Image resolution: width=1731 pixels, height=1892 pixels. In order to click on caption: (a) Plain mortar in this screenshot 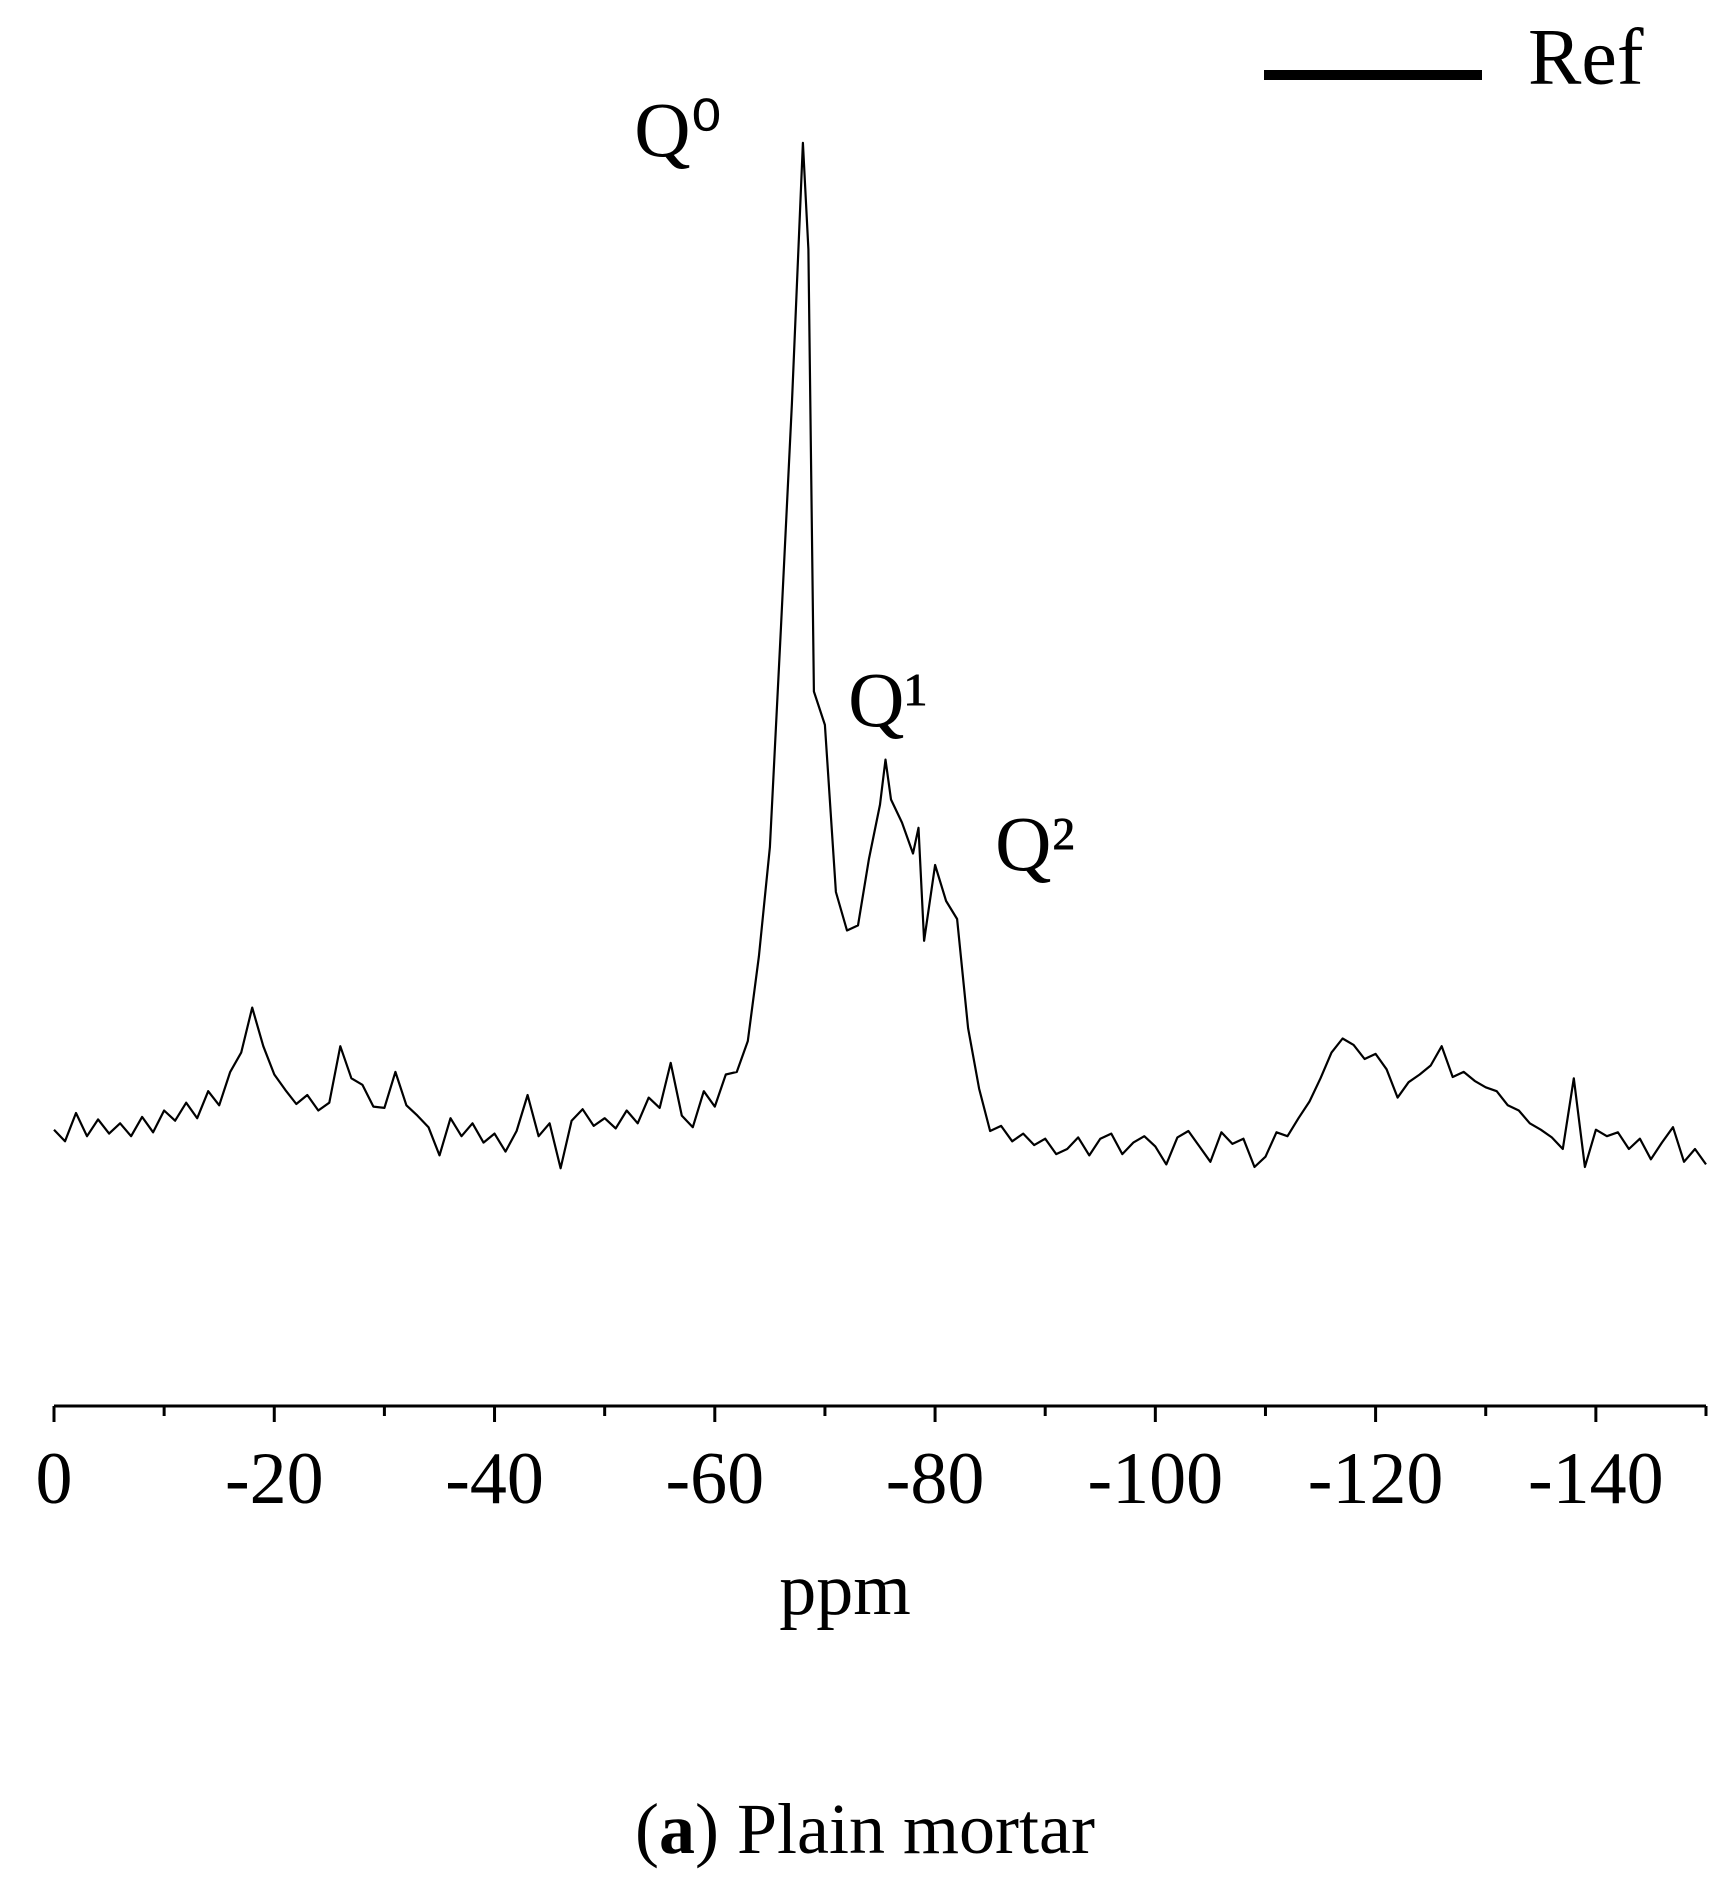, I will do `click(865, 1829)`.